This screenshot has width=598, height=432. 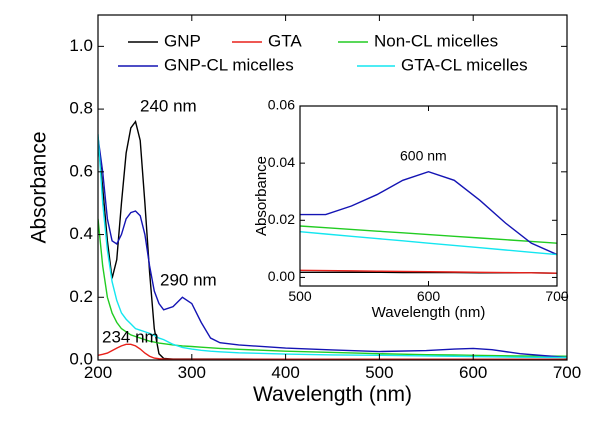 What do you see at coordinates (423, 156) in the screenshot?
I see `annotation: 600 nm` at bounding box center [423, 156].